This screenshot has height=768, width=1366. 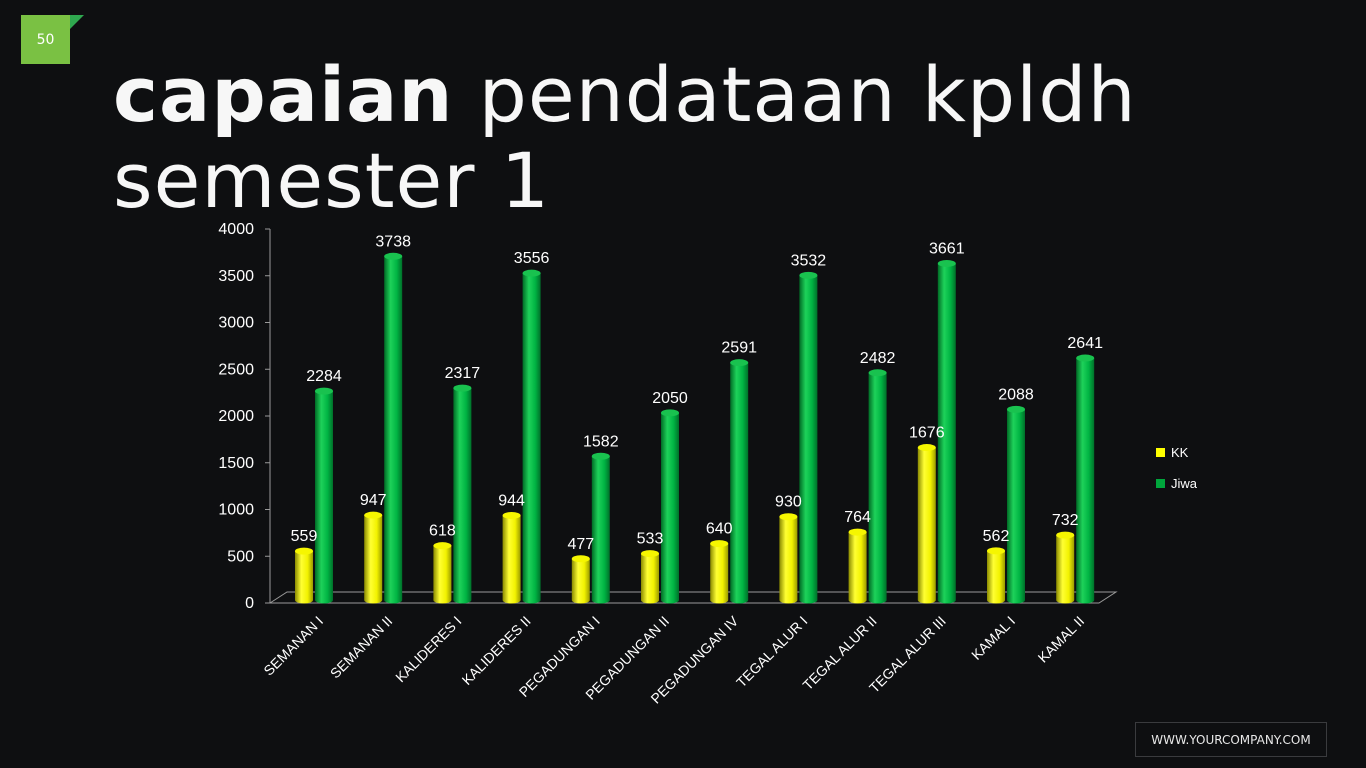 What do you see at coordinates (947, 248) in the screenshot?
I see `data-label-jiwa: 3661` at bounding box center [947, 248].